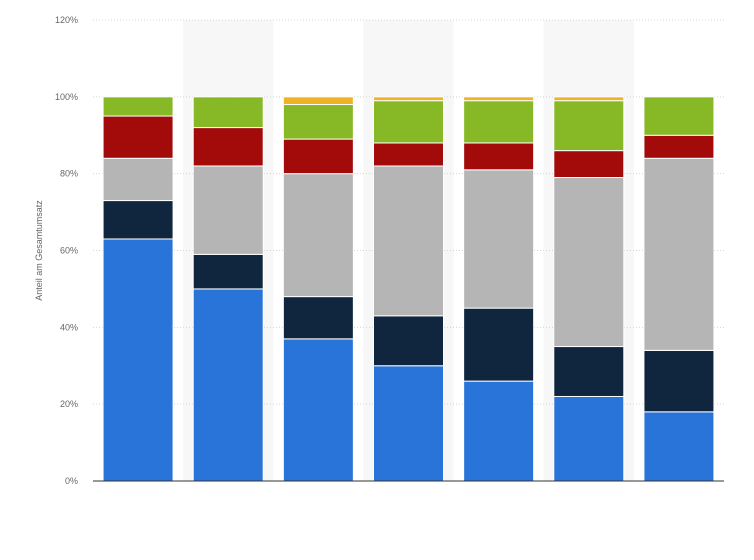  Describe the element at coordinates (69, 404) in the screenshot. I see `y-tick-label: 20%` at that location.